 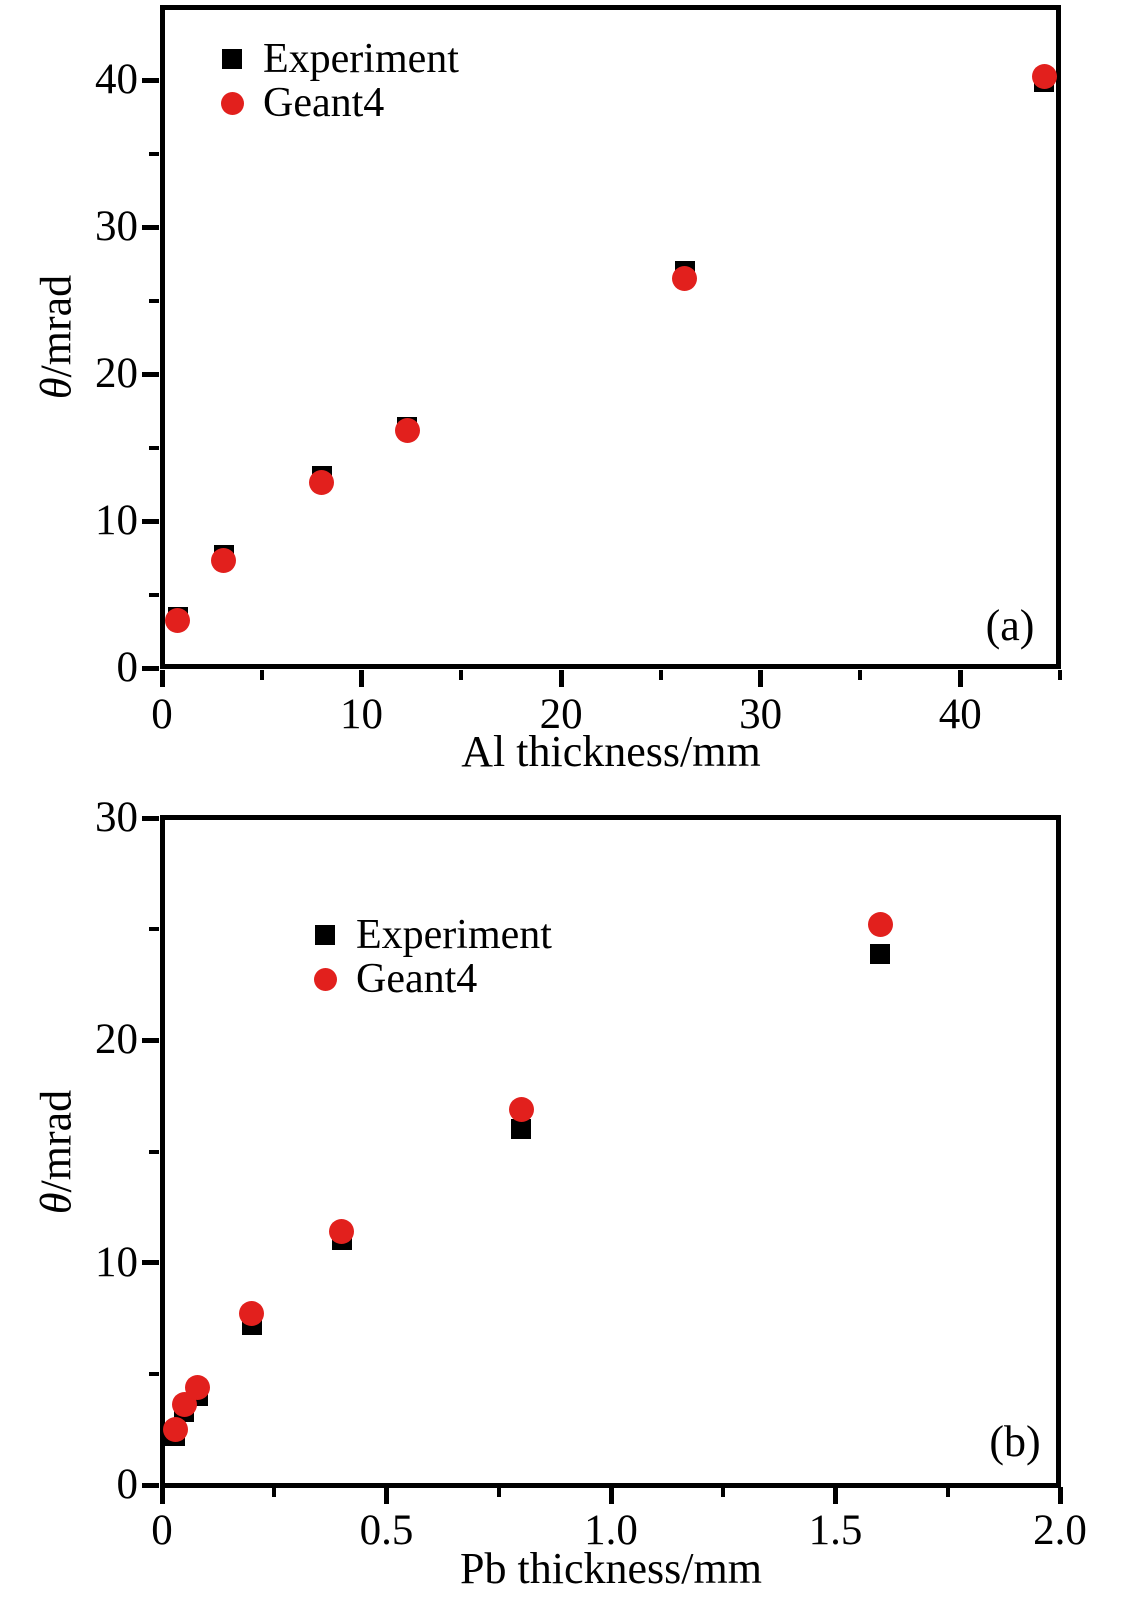 What do you see at coordinates (835, 1530) in the screenshot?
I see `x-tick-label: 1.5` at bounding box center [835, 1530].